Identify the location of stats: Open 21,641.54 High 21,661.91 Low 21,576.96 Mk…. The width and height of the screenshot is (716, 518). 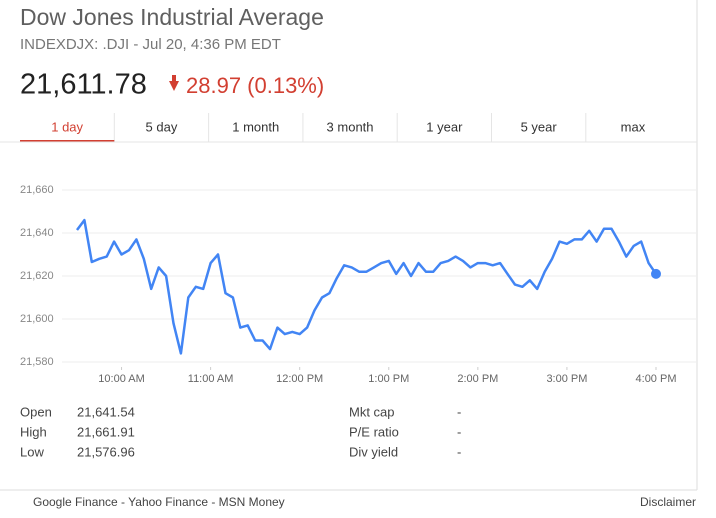
(240, 431).